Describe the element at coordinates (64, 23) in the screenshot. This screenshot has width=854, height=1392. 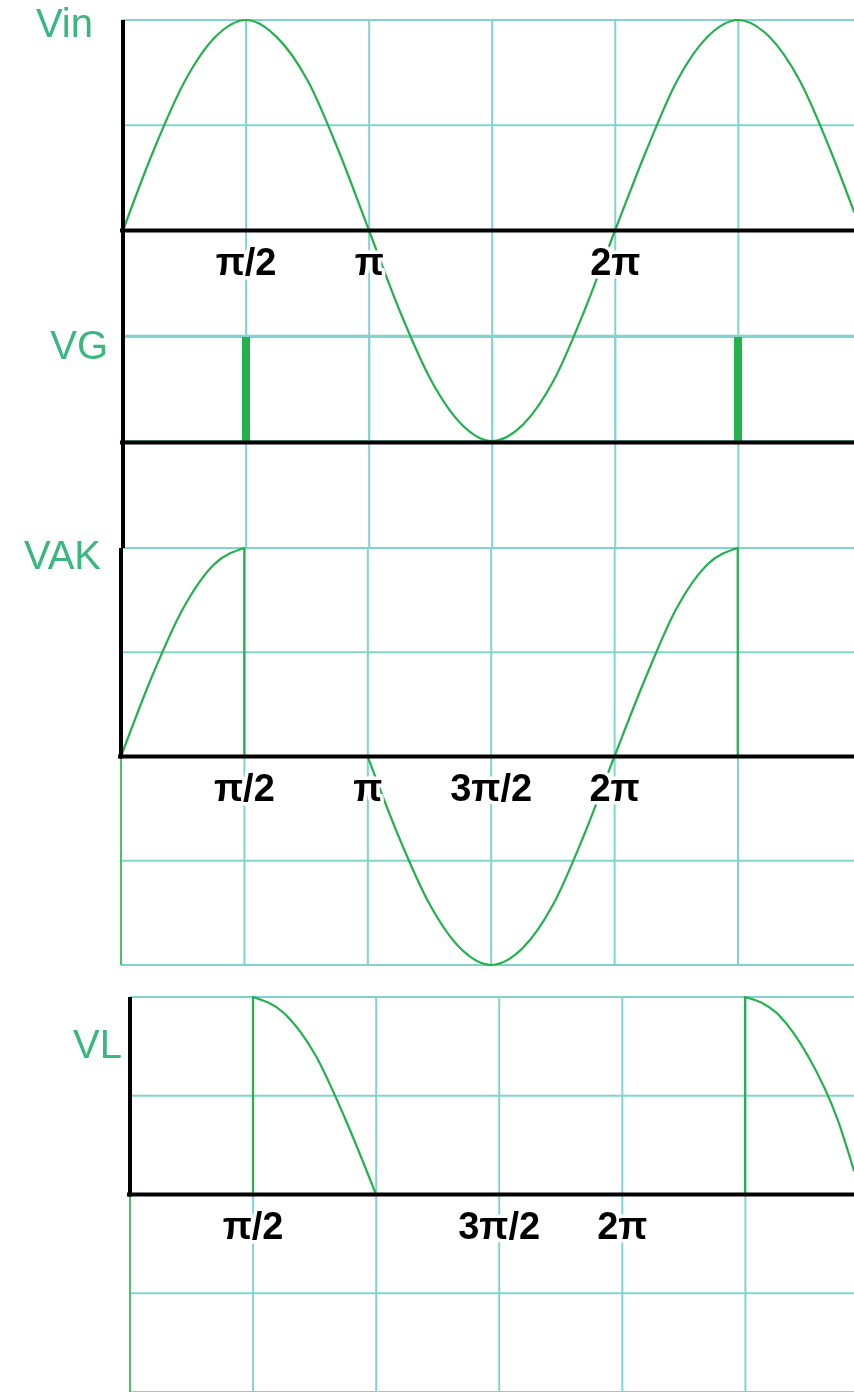
I see `y-axis-title: Vin` at that location.